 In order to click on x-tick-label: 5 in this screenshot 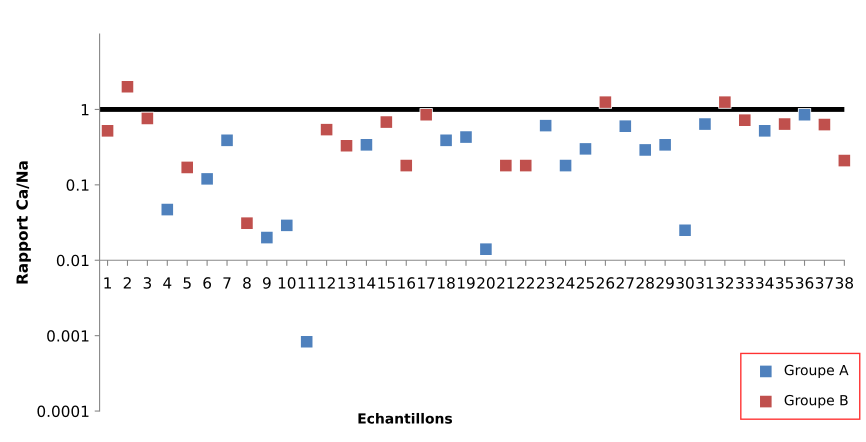, I will do `click(187, 283)`.